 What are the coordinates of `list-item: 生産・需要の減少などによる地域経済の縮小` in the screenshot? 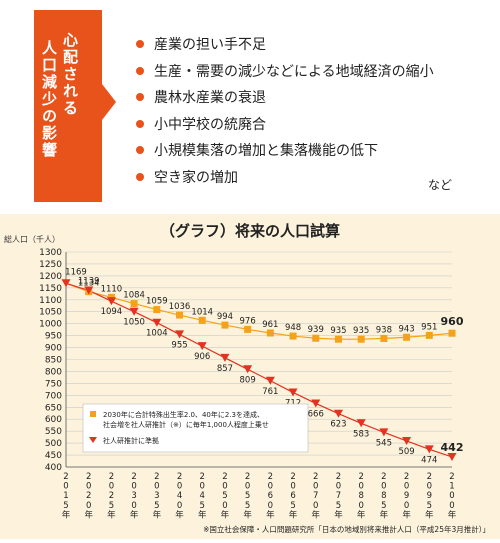 It's located at (285, 76).